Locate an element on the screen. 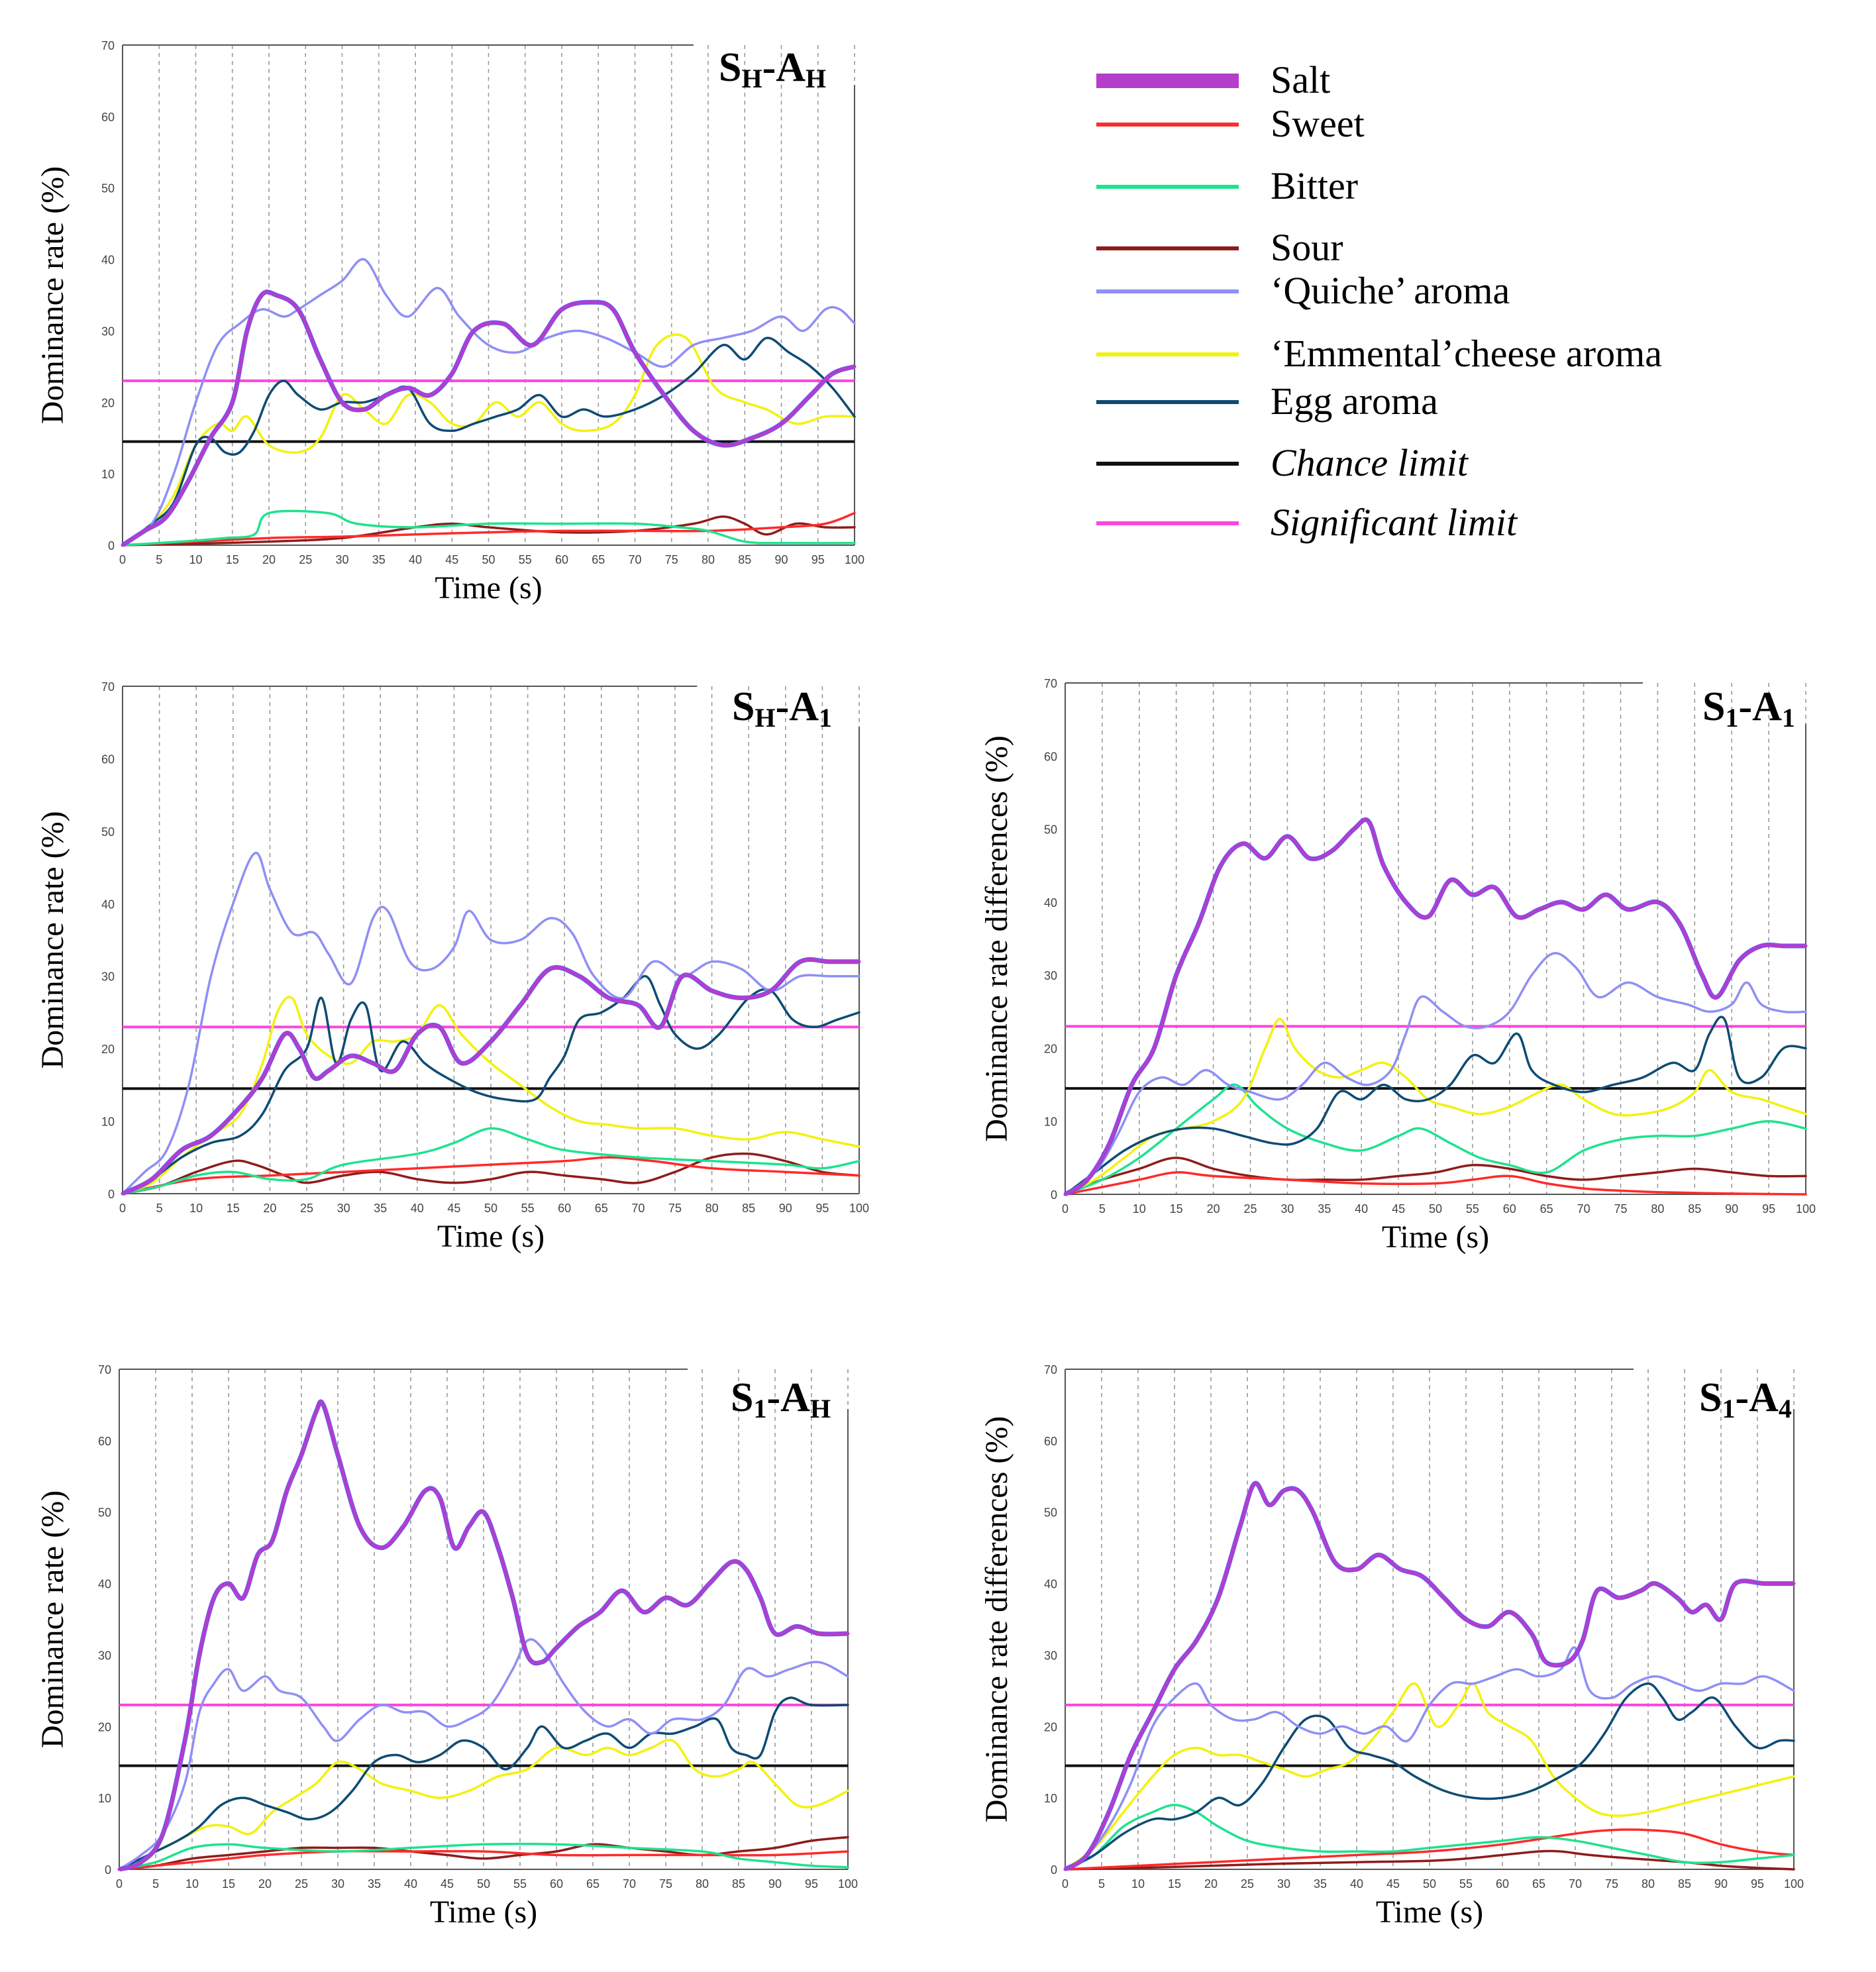  legend-label-salt: Salt is located at coordinates (1300, 79).